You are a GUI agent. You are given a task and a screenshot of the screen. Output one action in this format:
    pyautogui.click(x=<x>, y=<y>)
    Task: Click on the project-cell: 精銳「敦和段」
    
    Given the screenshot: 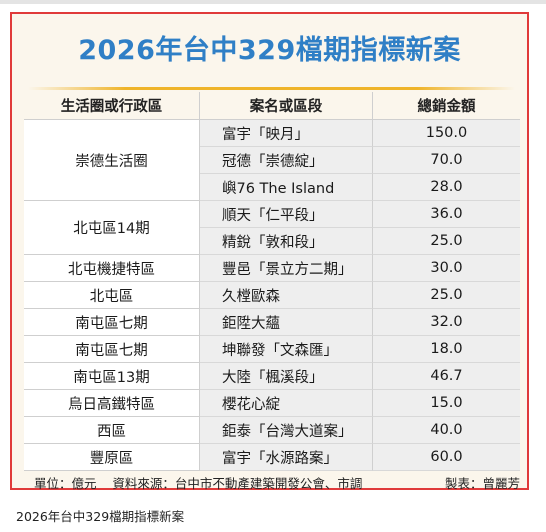 What is the action you would take?
    pyautogui.click(x=286, y=241)
    